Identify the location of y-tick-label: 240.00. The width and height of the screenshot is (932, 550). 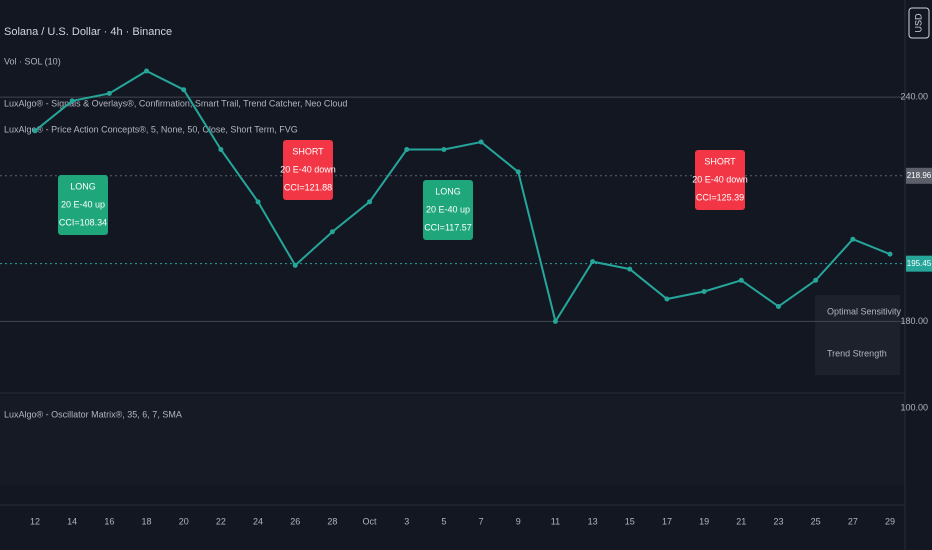
(914, 97).